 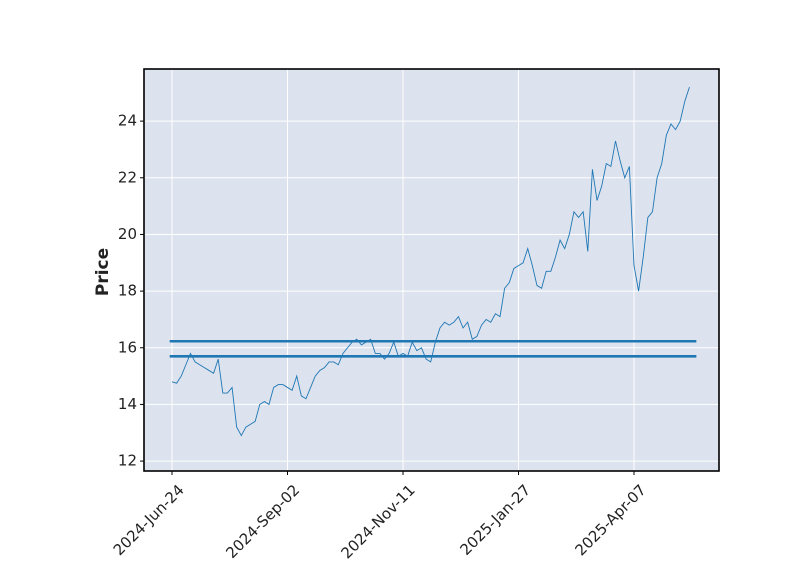 I want to click on y-tick-label: 24, so click(x=127, y=121).